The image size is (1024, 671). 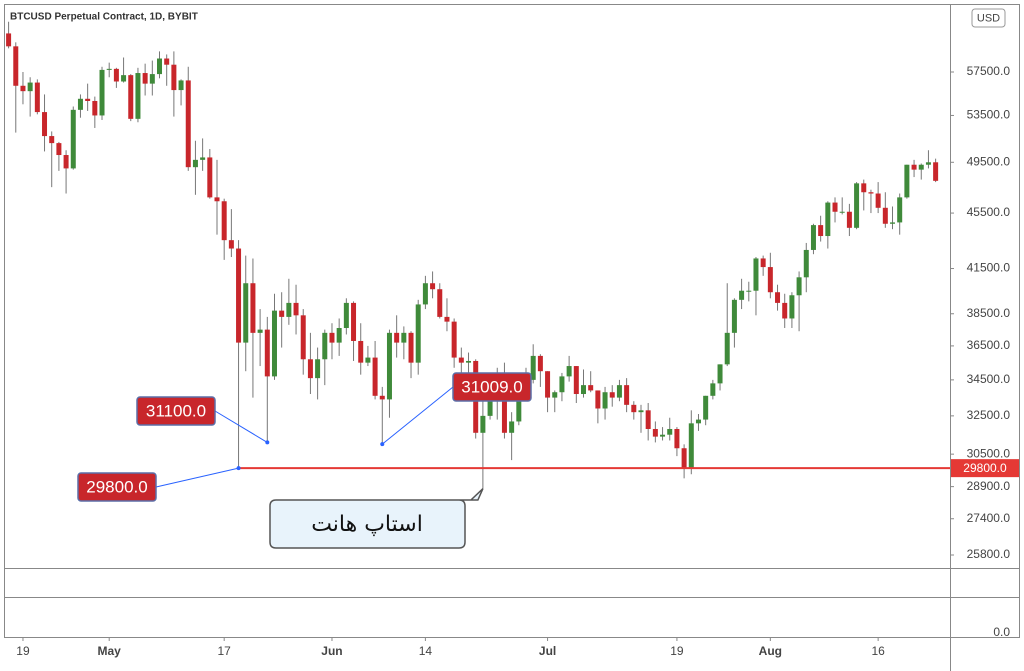 I want to click on callout-bubble, so click(x=376, y=518).